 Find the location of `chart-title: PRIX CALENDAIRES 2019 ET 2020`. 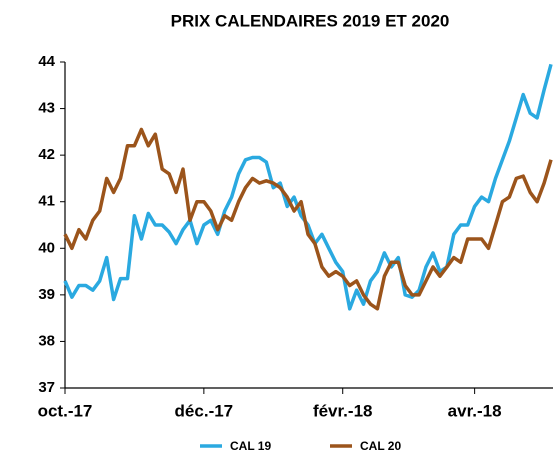

chart-title: PRIX CALENDAIRES 2019 ET 2020 is located at coordinates (310, 20).